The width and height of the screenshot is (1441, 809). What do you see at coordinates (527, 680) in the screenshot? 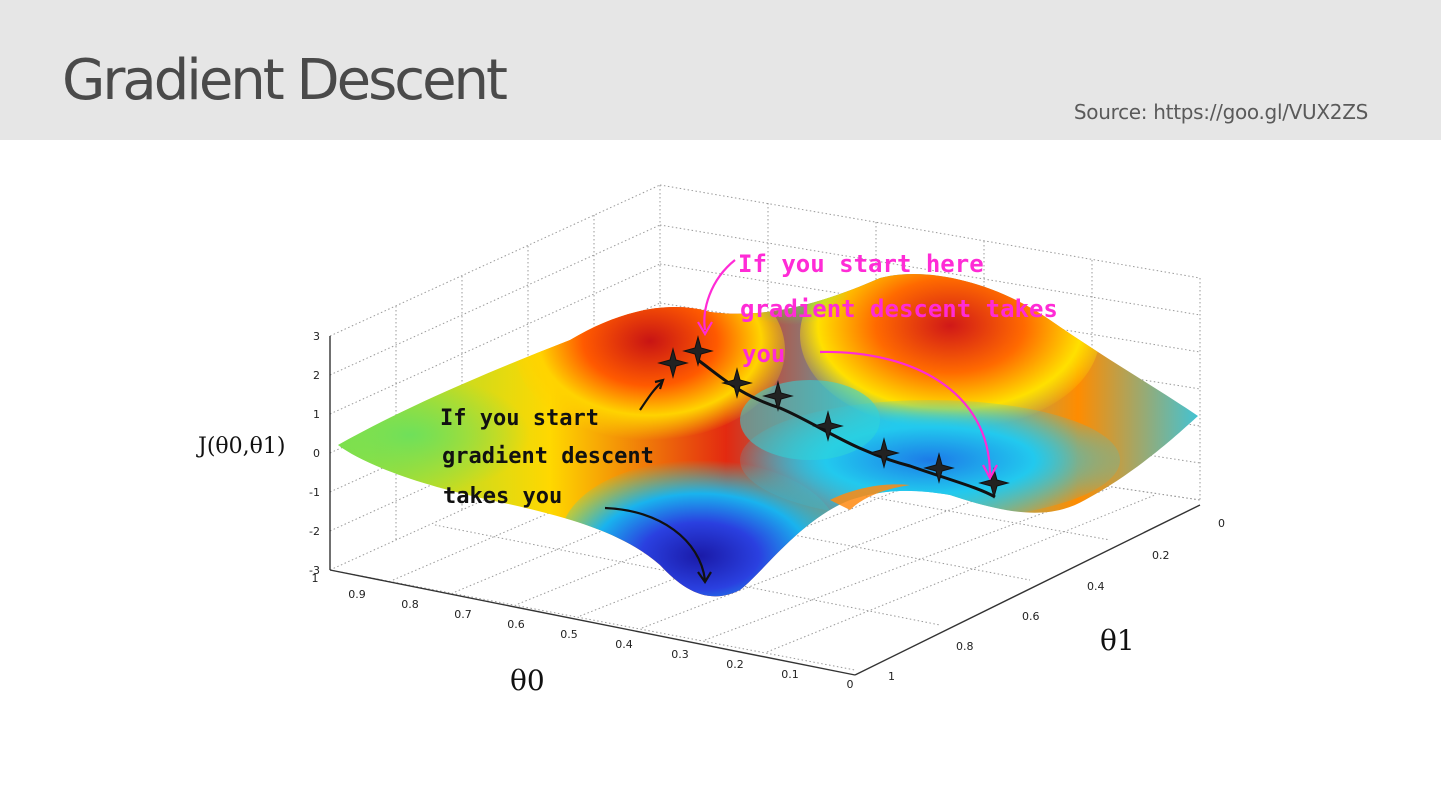
I see `x-axis-label: θ0` at bounding box center [527, 680].